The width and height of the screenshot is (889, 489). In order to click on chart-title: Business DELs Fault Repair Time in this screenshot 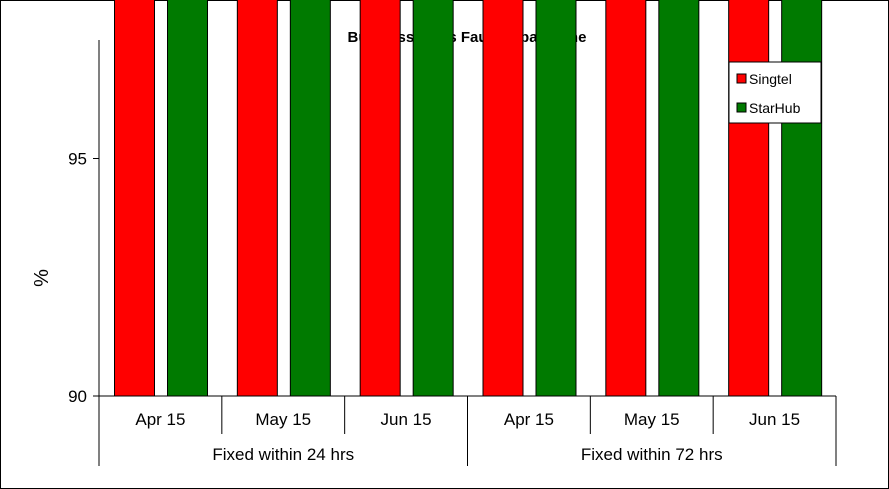, I will do `click(467, 37)`.